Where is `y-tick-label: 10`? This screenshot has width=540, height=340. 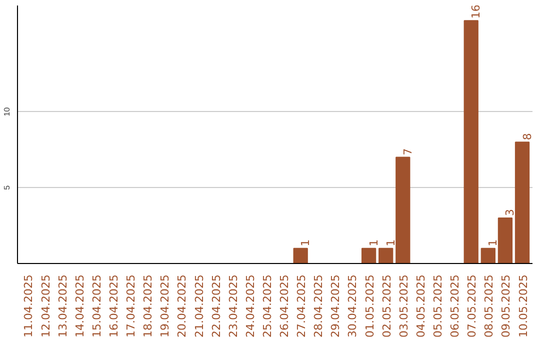 y-tick-label: 10 is located at coordinates (7, 111).